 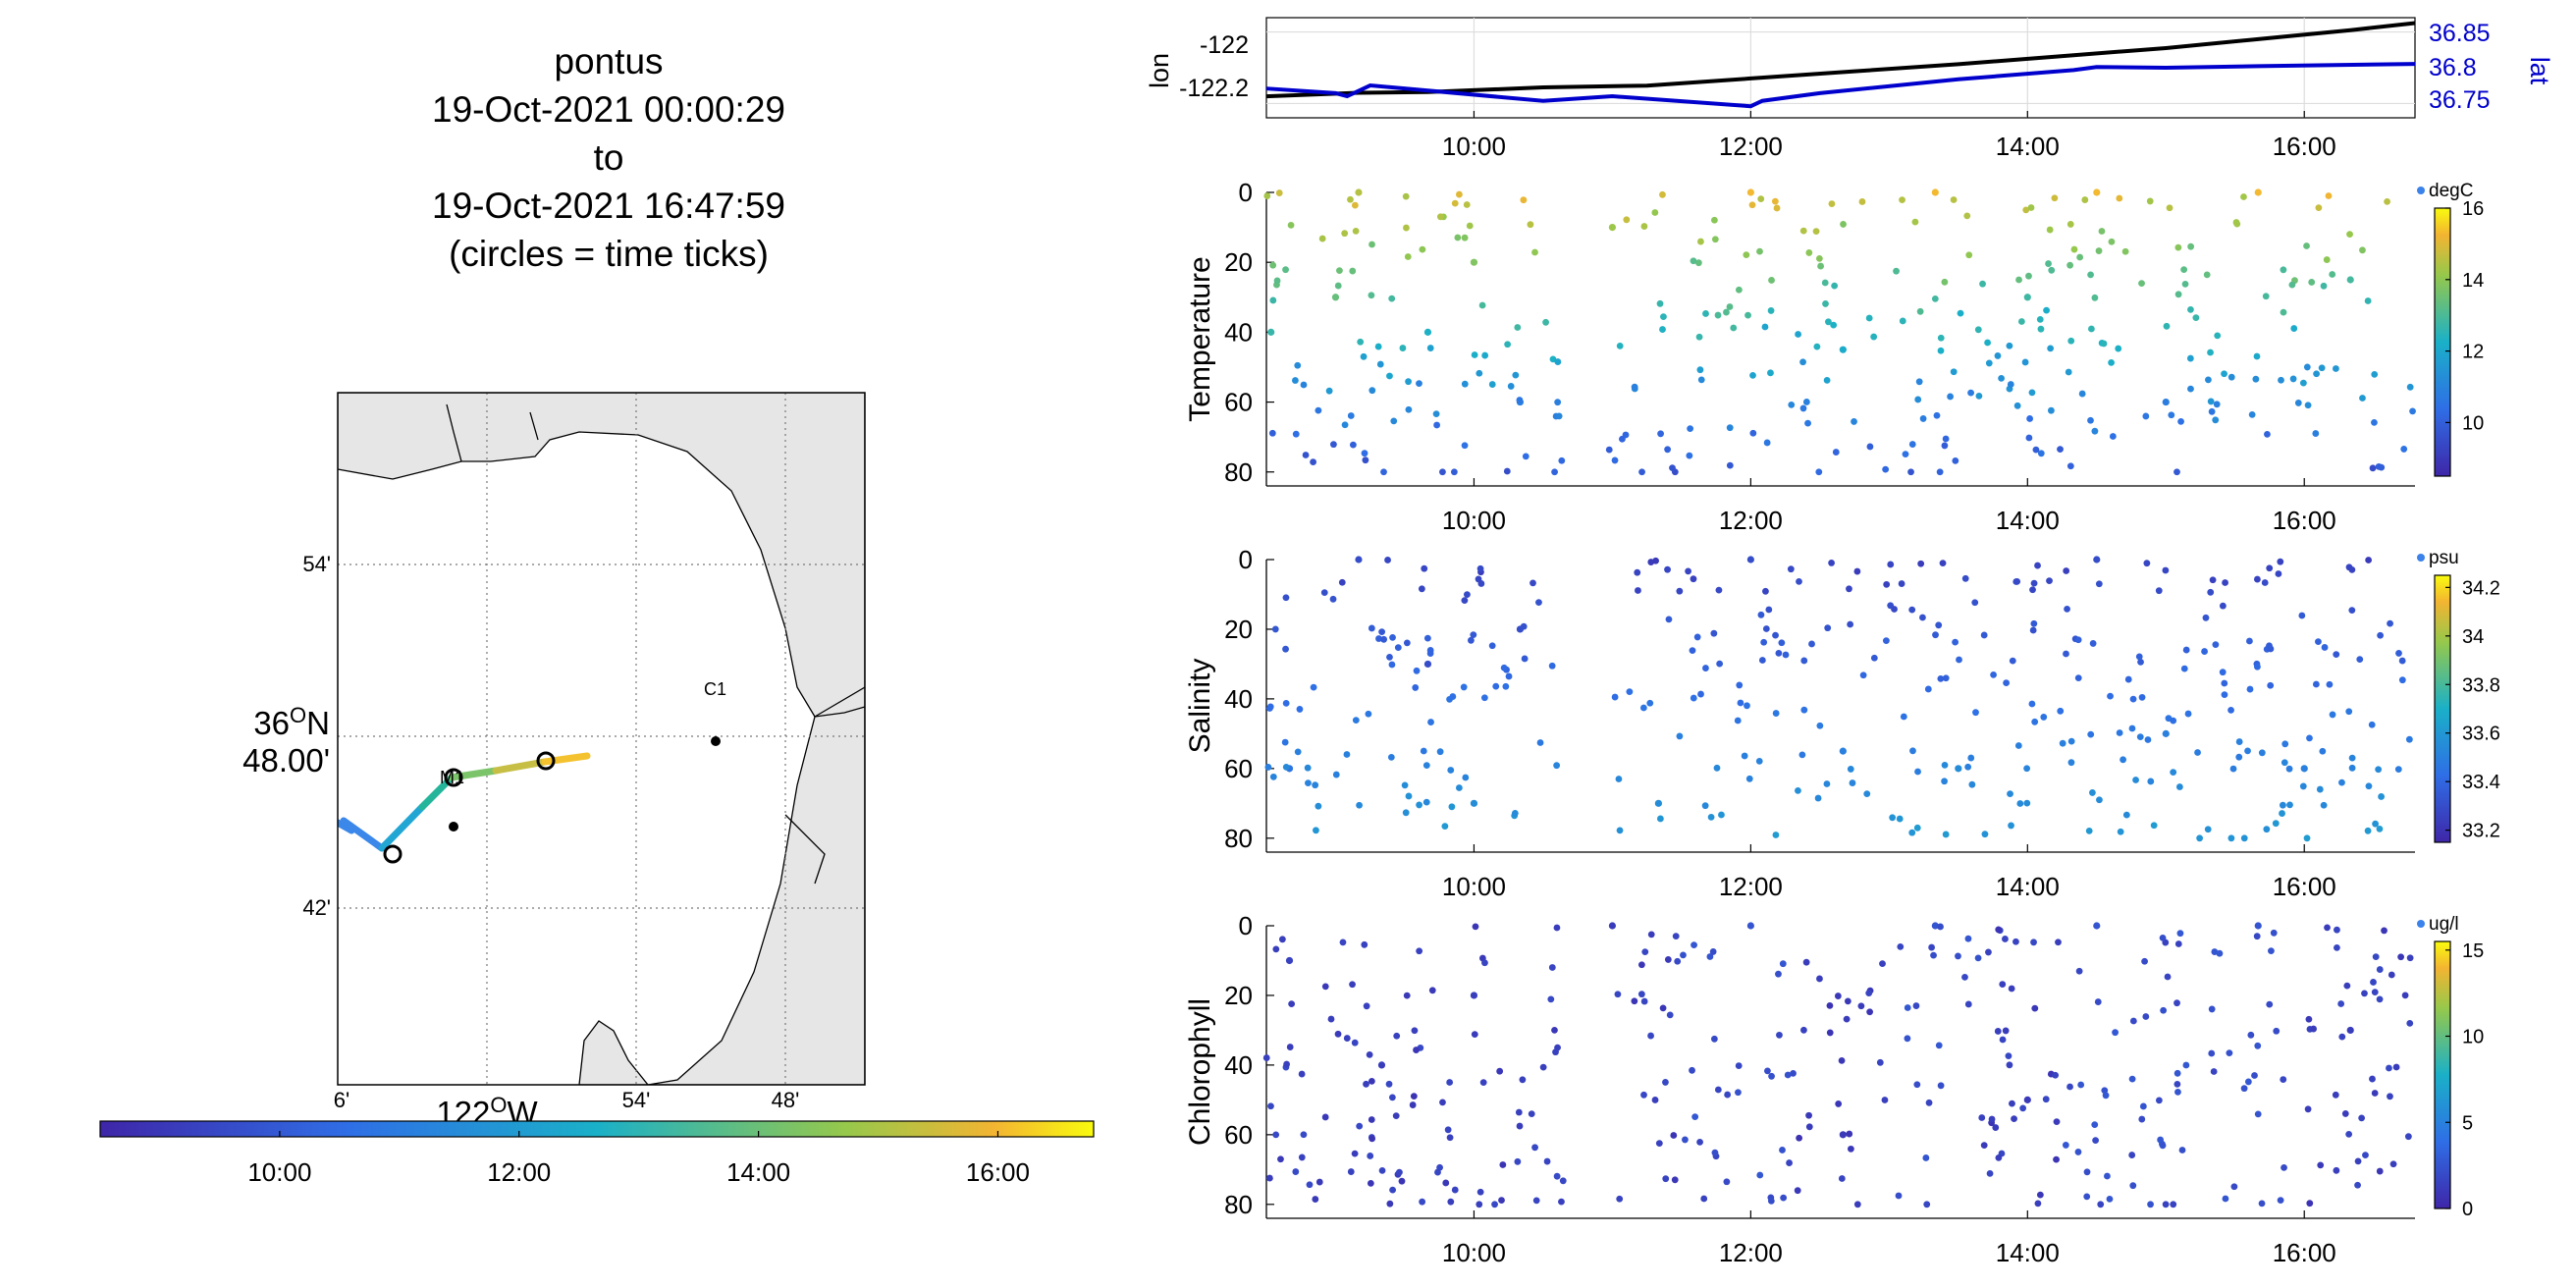 What do you see at coordinates (2481, 734) in the screenshot?
I see `salinity-colorbar-tick-label: 33.6` at bounding box center [2481, 734].